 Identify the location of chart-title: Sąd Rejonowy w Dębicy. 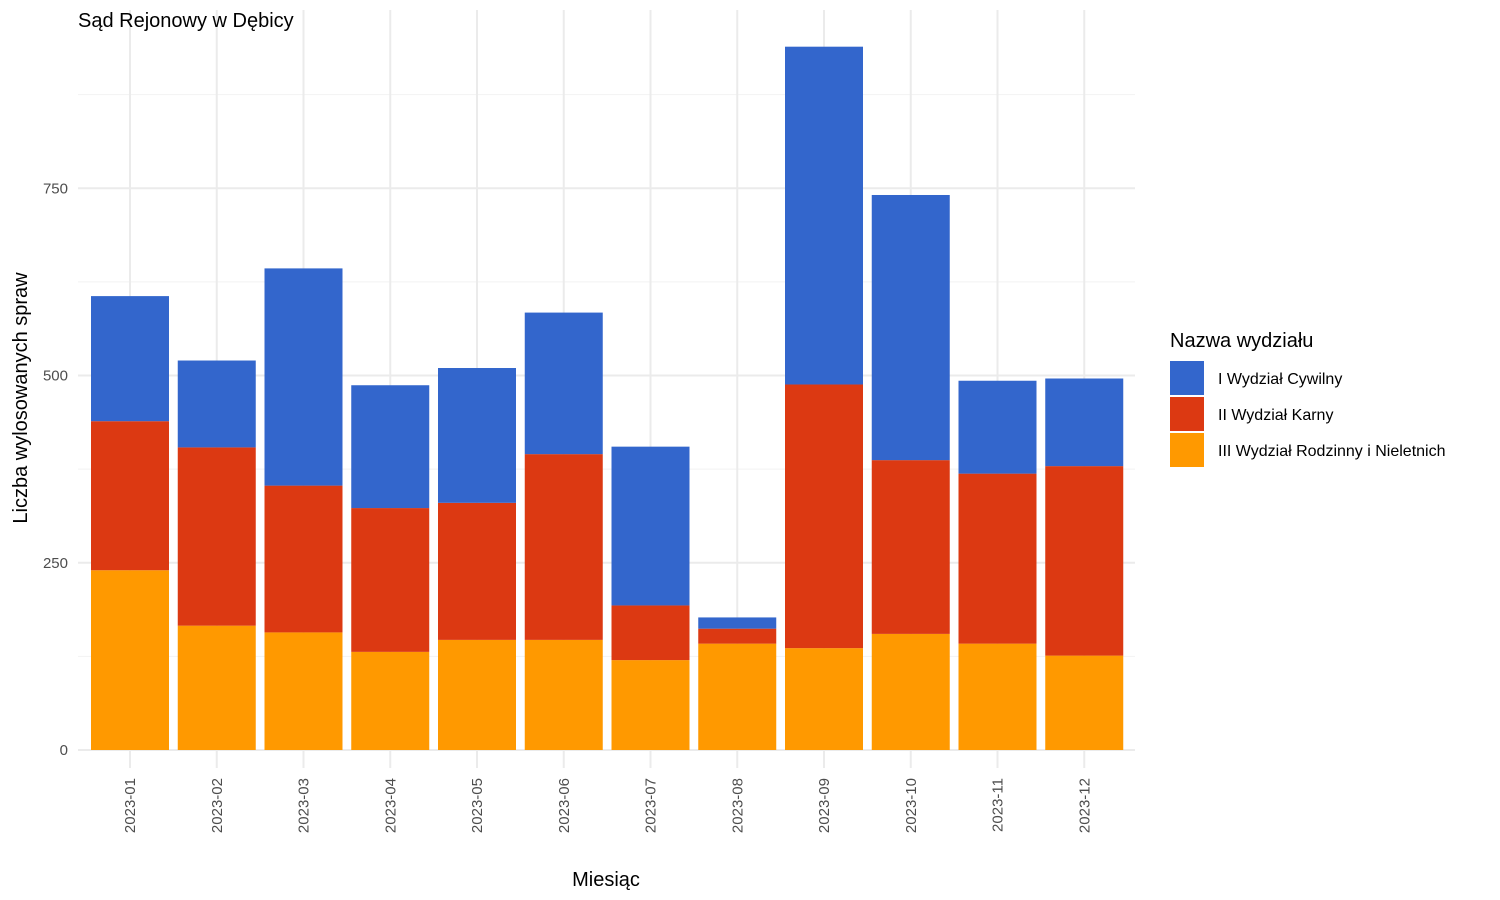
(186, 21).